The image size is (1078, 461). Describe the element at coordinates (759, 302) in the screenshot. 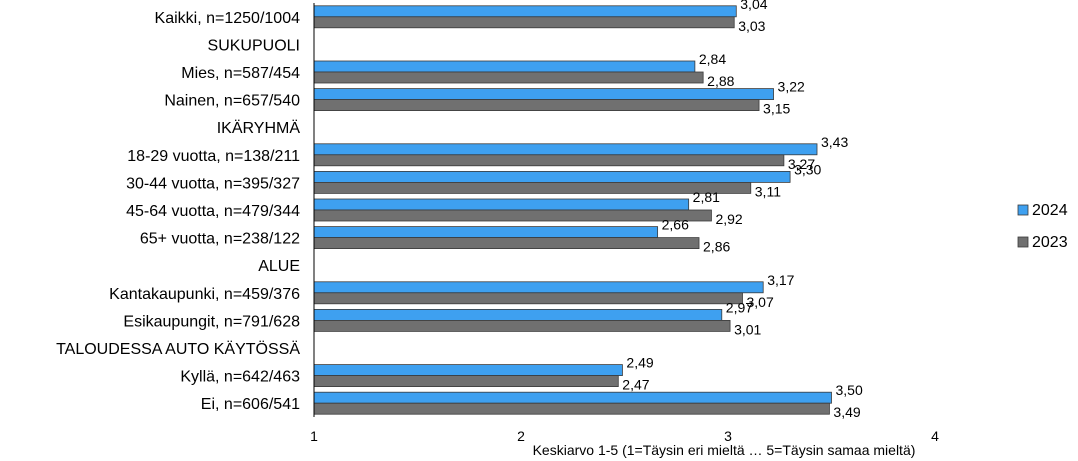

I see `value-label-2023: 3,07` at that location.